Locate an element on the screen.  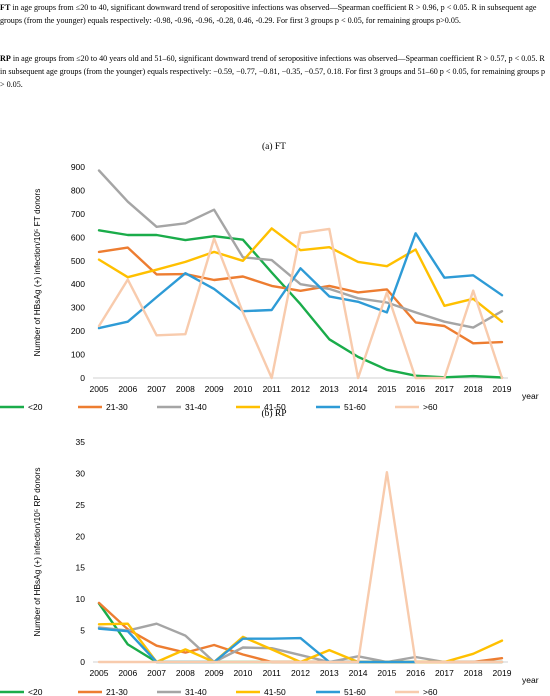
y-tick-label: 35 is located at coordinates (81, 442).